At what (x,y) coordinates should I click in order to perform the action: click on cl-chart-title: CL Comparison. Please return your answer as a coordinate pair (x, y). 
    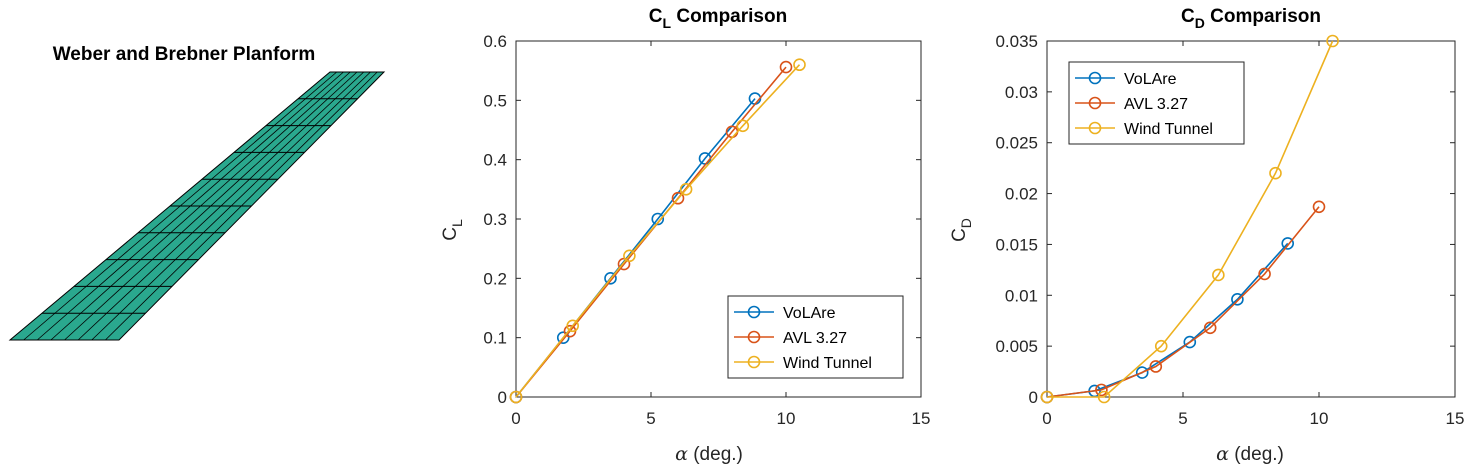
    Looking at the image, I should click on (718, 18).